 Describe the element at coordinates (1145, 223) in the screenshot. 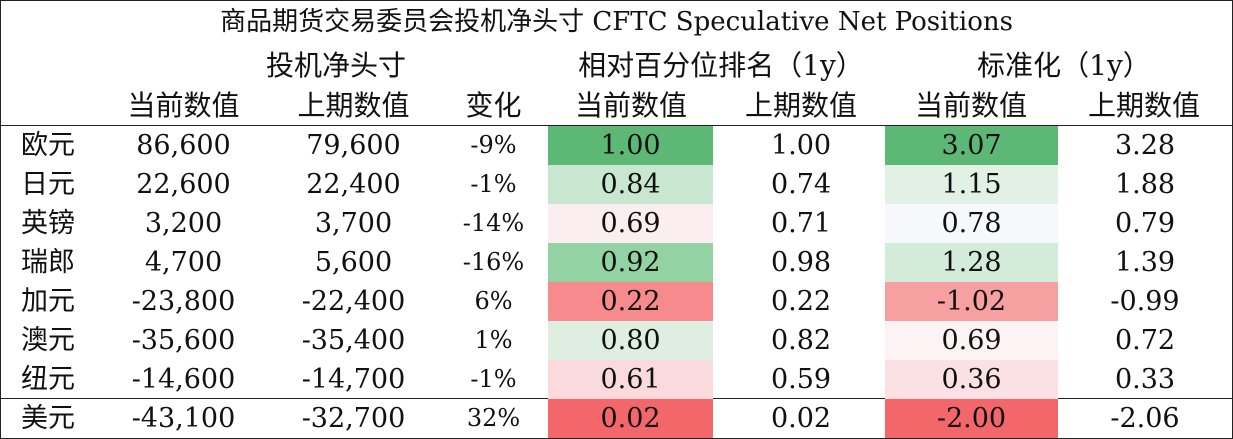

I see `standardized-previous-value: 0.79` at that location.